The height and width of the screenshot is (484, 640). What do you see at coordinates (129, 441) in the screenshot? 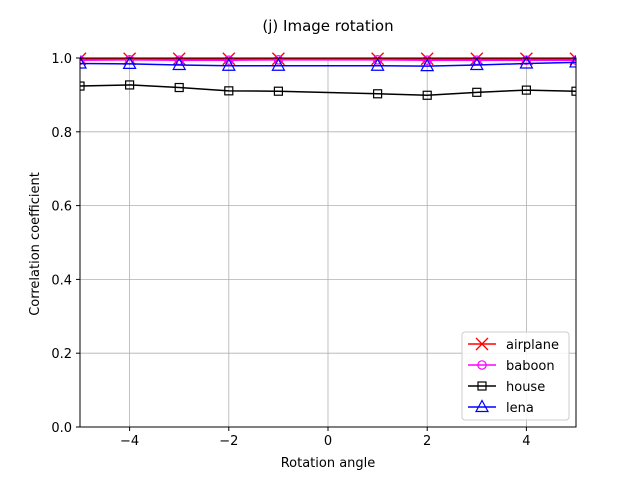
I see `x-tick-label: −4` at bounding box center [129, 441].